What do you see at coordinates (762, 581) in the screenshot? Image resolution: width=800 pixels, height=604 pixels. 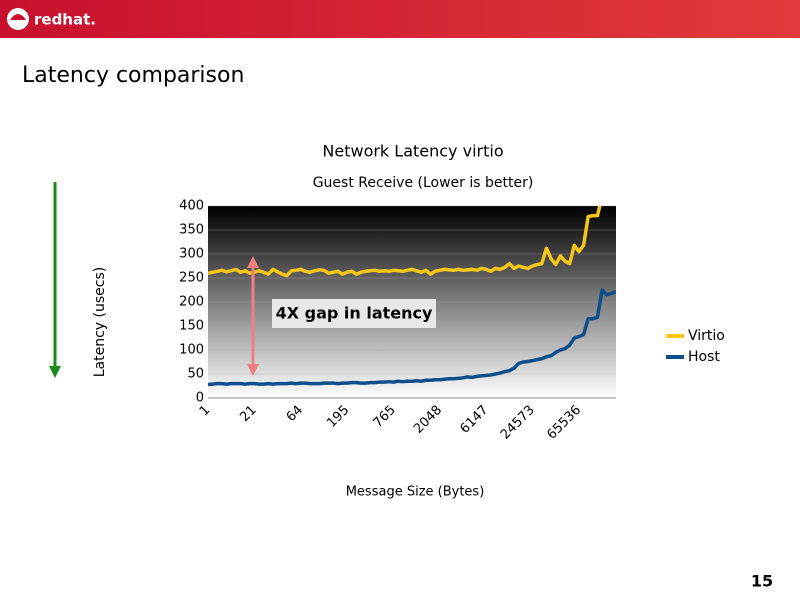 I see `page-number: 15` at bounding box center [762, 581].